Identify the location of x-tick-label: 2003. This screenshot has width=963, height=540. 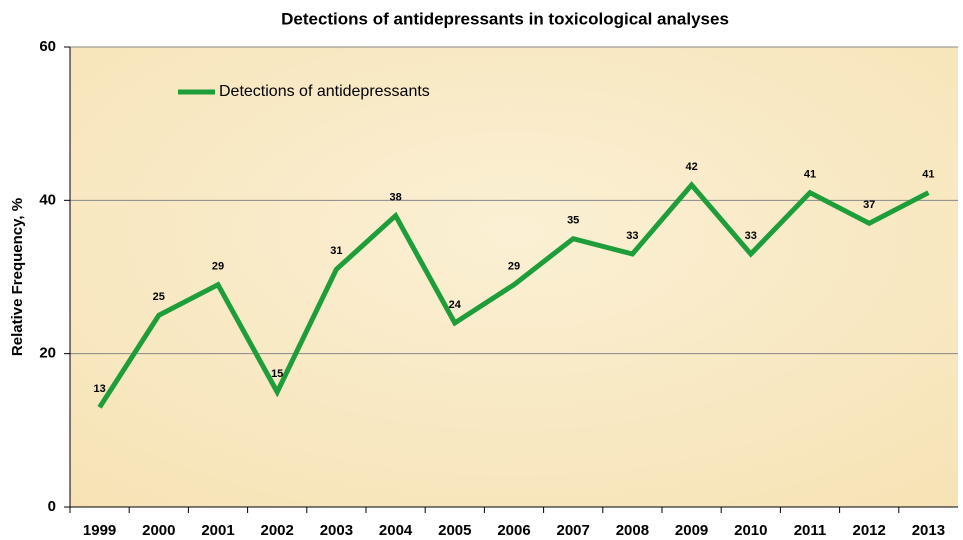
(336, 530).